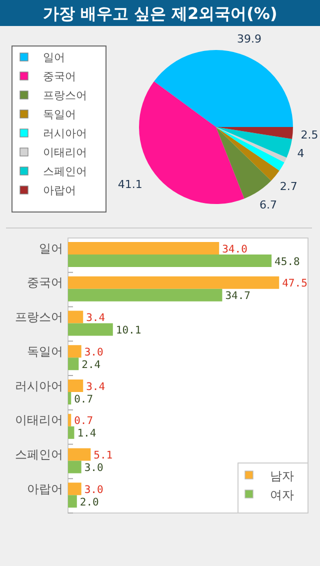 The height and width of the screenshot is (566, 320). Describe the element at coordinates (45, 351) in the screenshot. I see `y-tick-label: 독일어` at that location.